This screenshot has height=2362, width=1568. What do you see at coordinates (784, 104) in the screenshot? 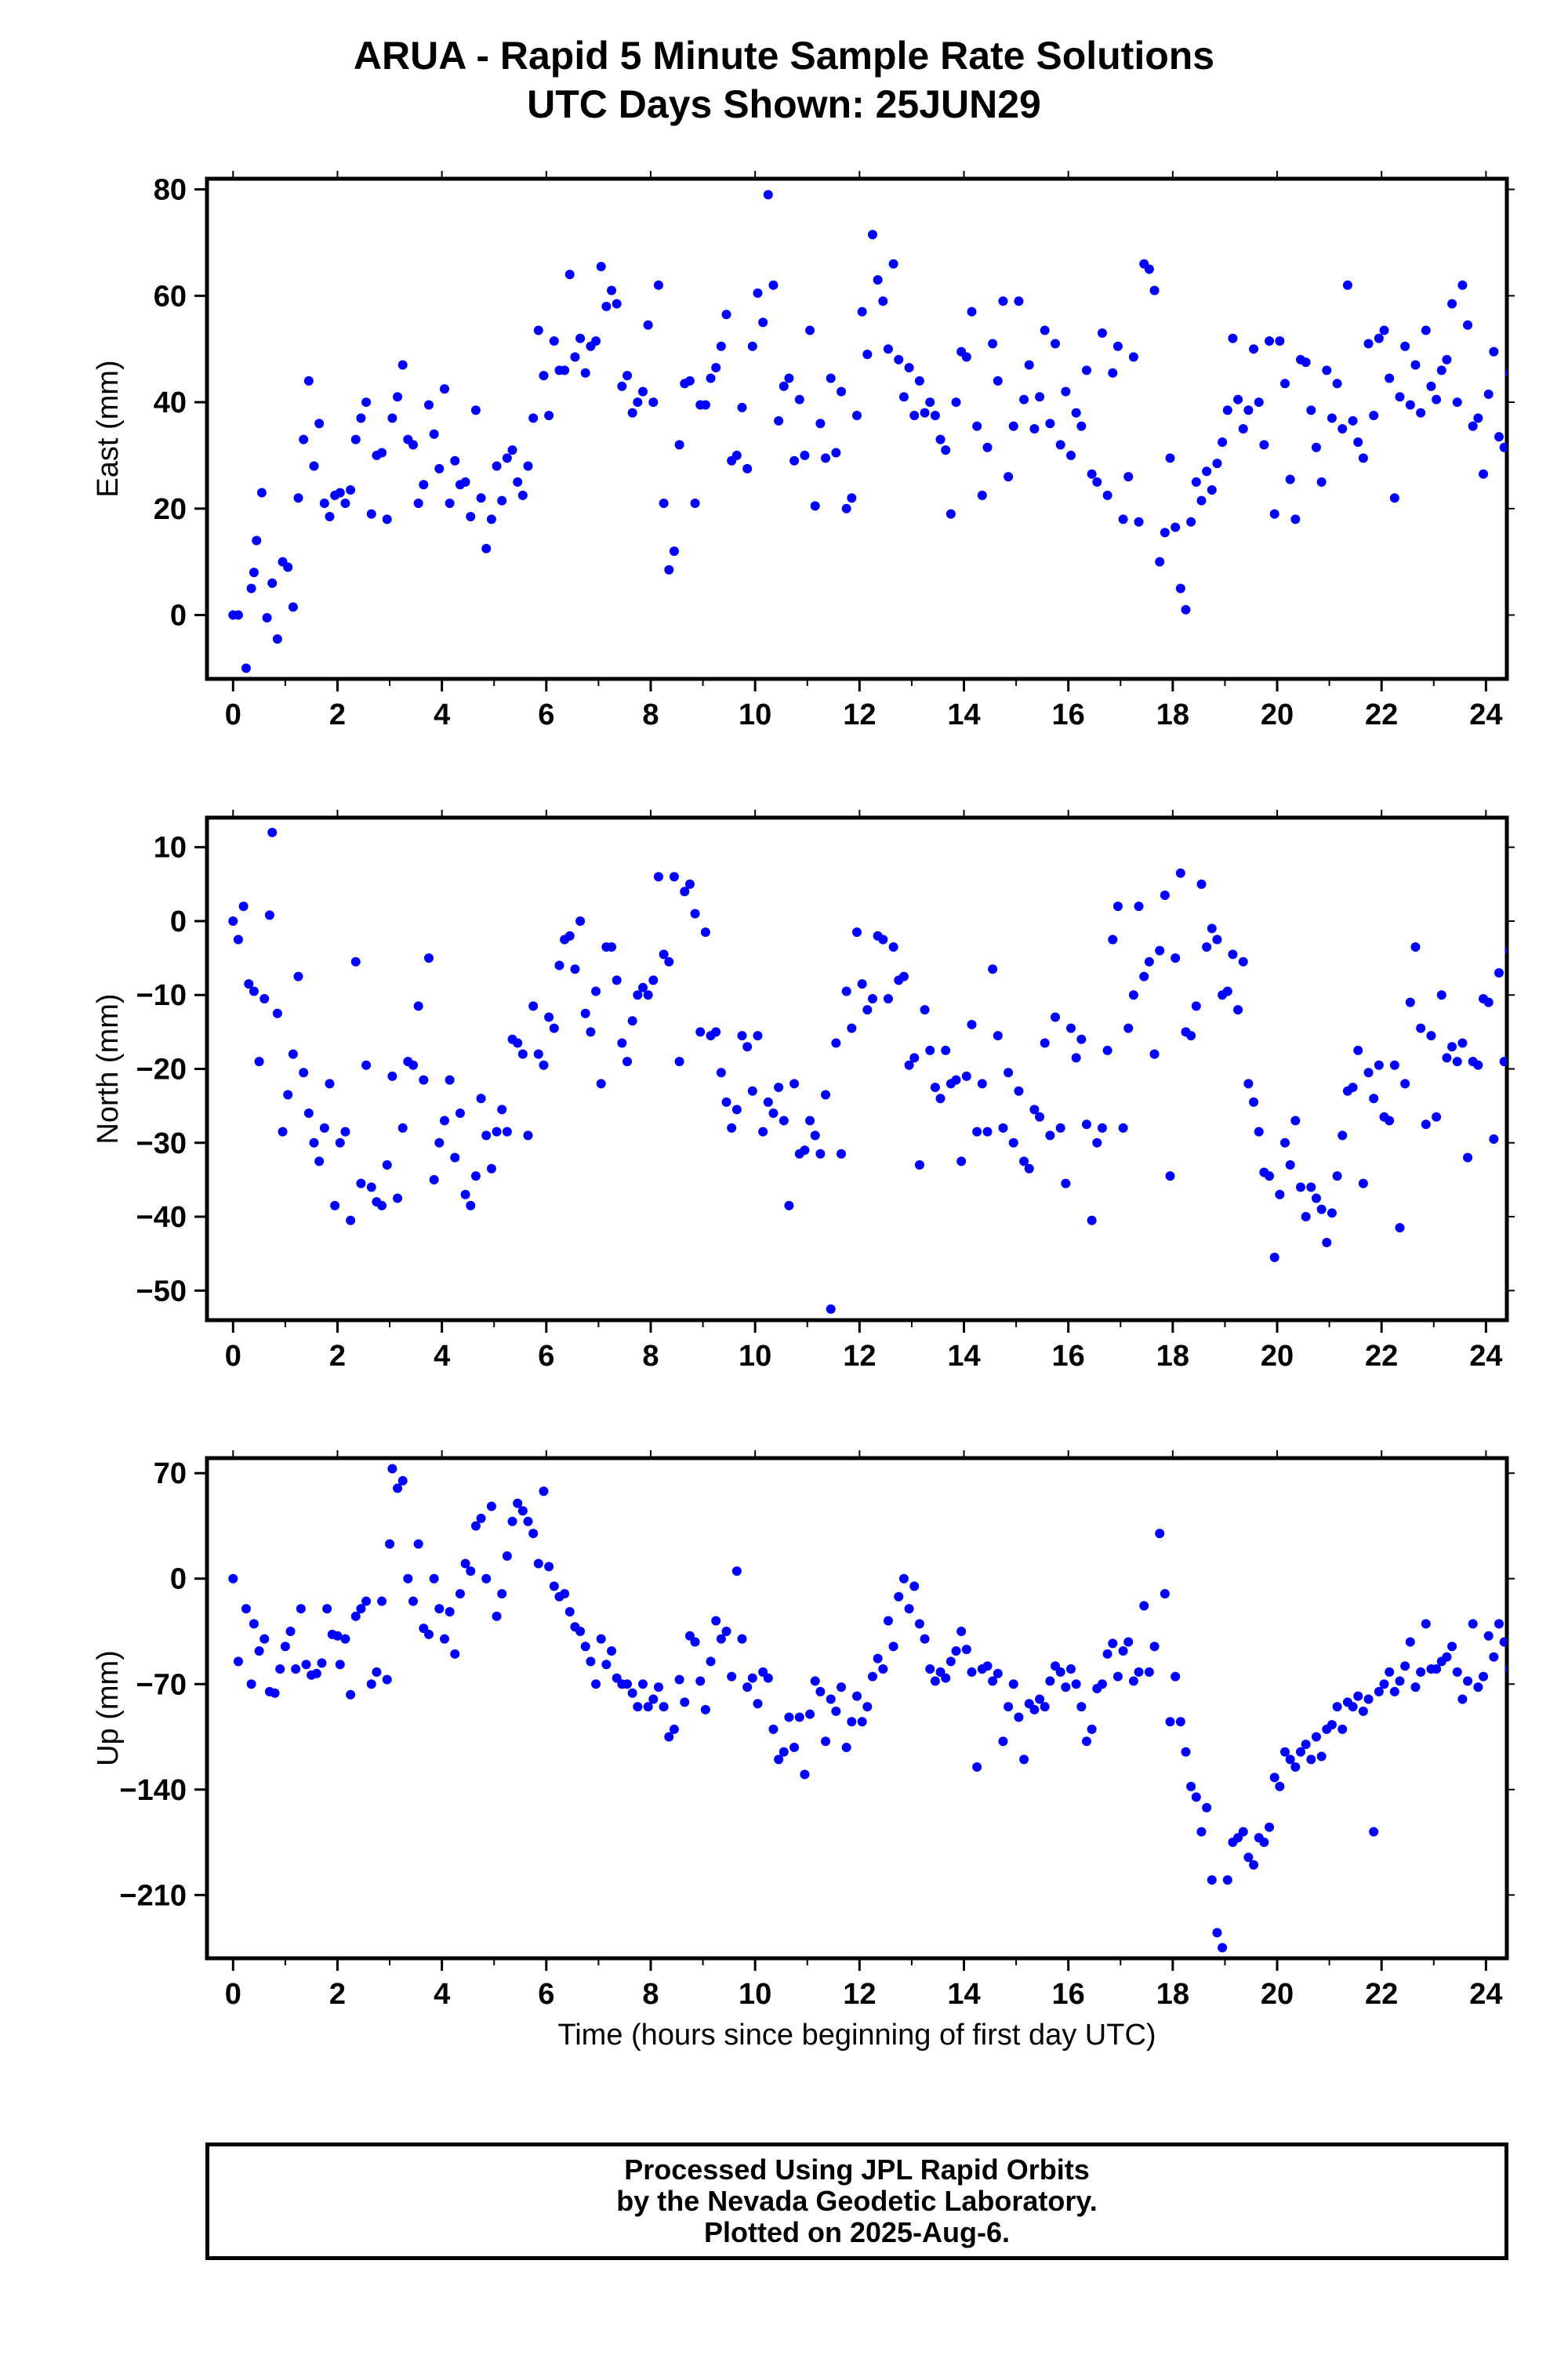
I see `title-line-2: UTC Days Shown: 25JUN29` at bounding box center [784, 104].